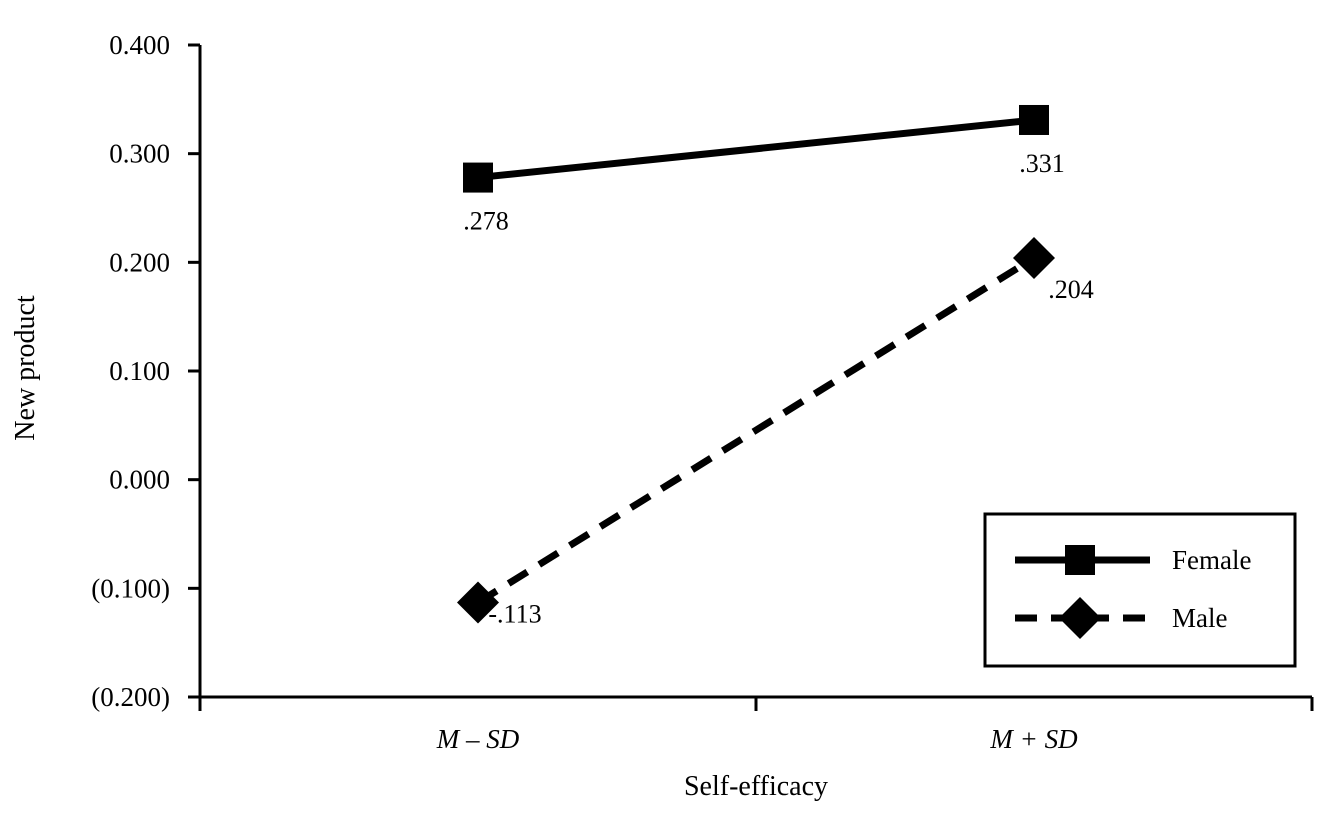 Image resolution: width=1332 pixels, height=818 pixels. What do you see at coordinates (1080, 618) in the screenshot?
I see `legend-marker-male` at bounding box center [1080, 618].